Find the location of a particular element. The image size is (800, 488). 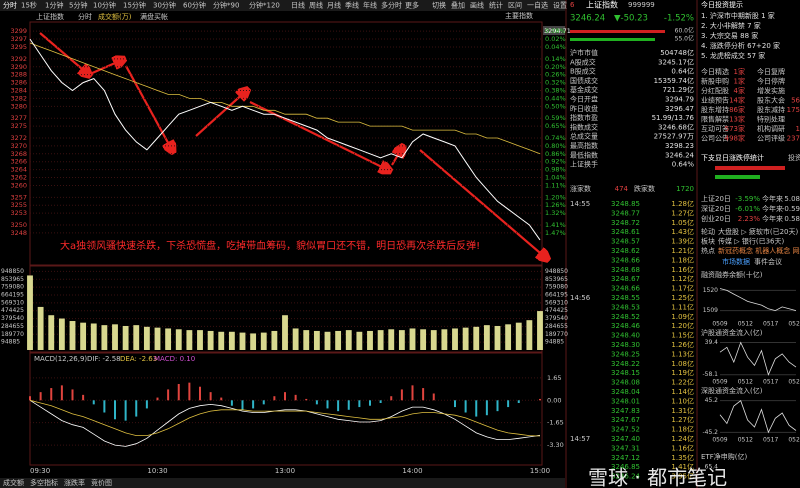

y-tick-label: 3292 is located at coordinates (18, 59).